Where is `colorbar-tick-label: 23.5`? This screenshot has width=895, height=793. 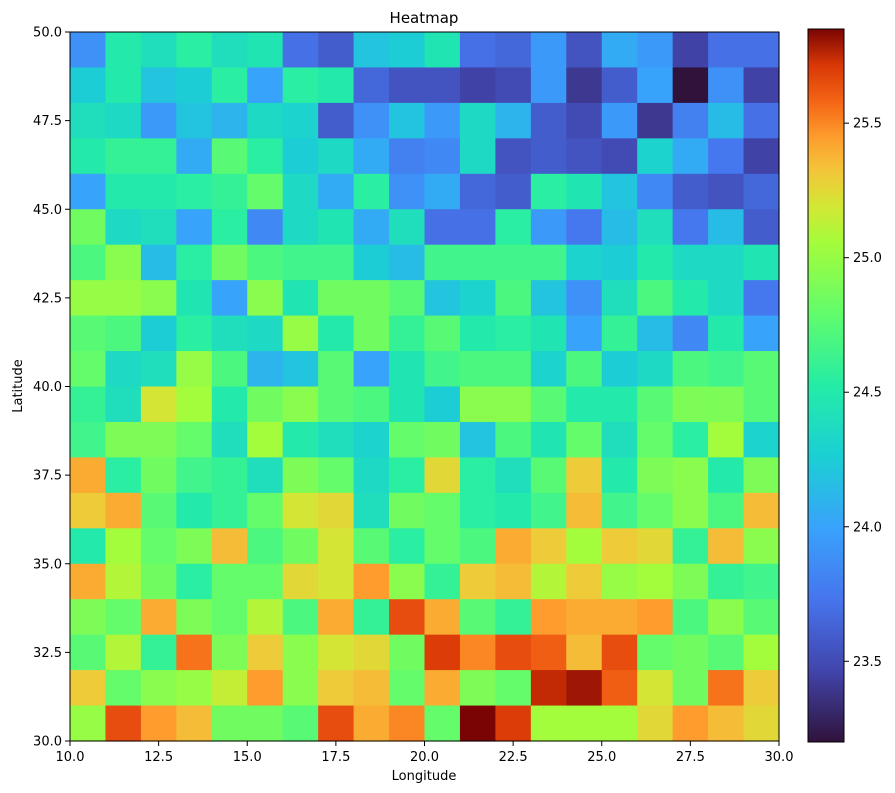 colorbar-tick-label: 23.5 is located at coordinates (867, 662).